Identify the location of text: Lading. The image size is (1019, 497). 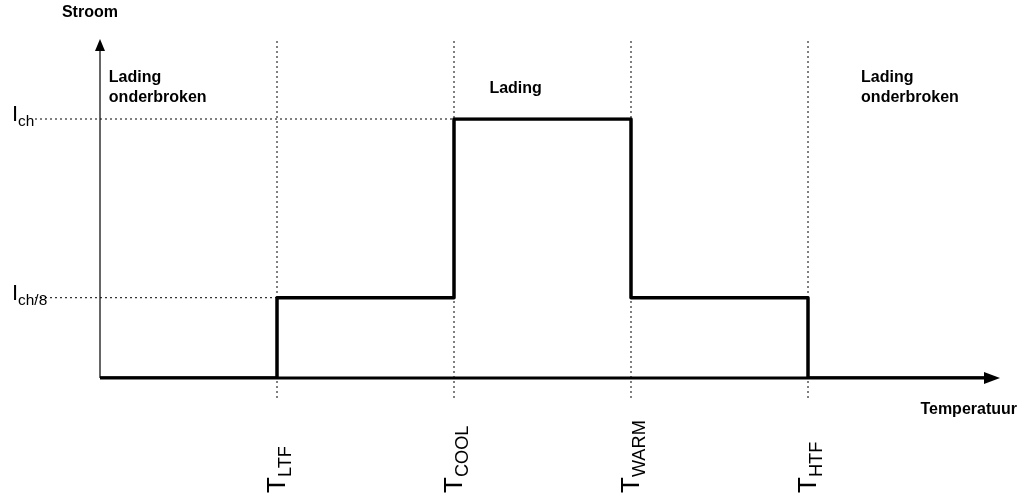
(515, 88).